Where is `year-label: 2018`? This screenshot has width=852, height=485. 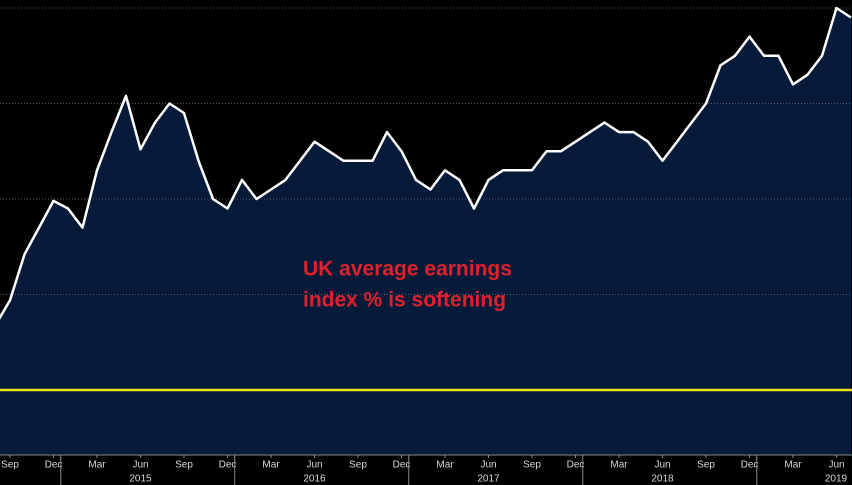
year-label: 2018 is located at coordinates (662, 479).